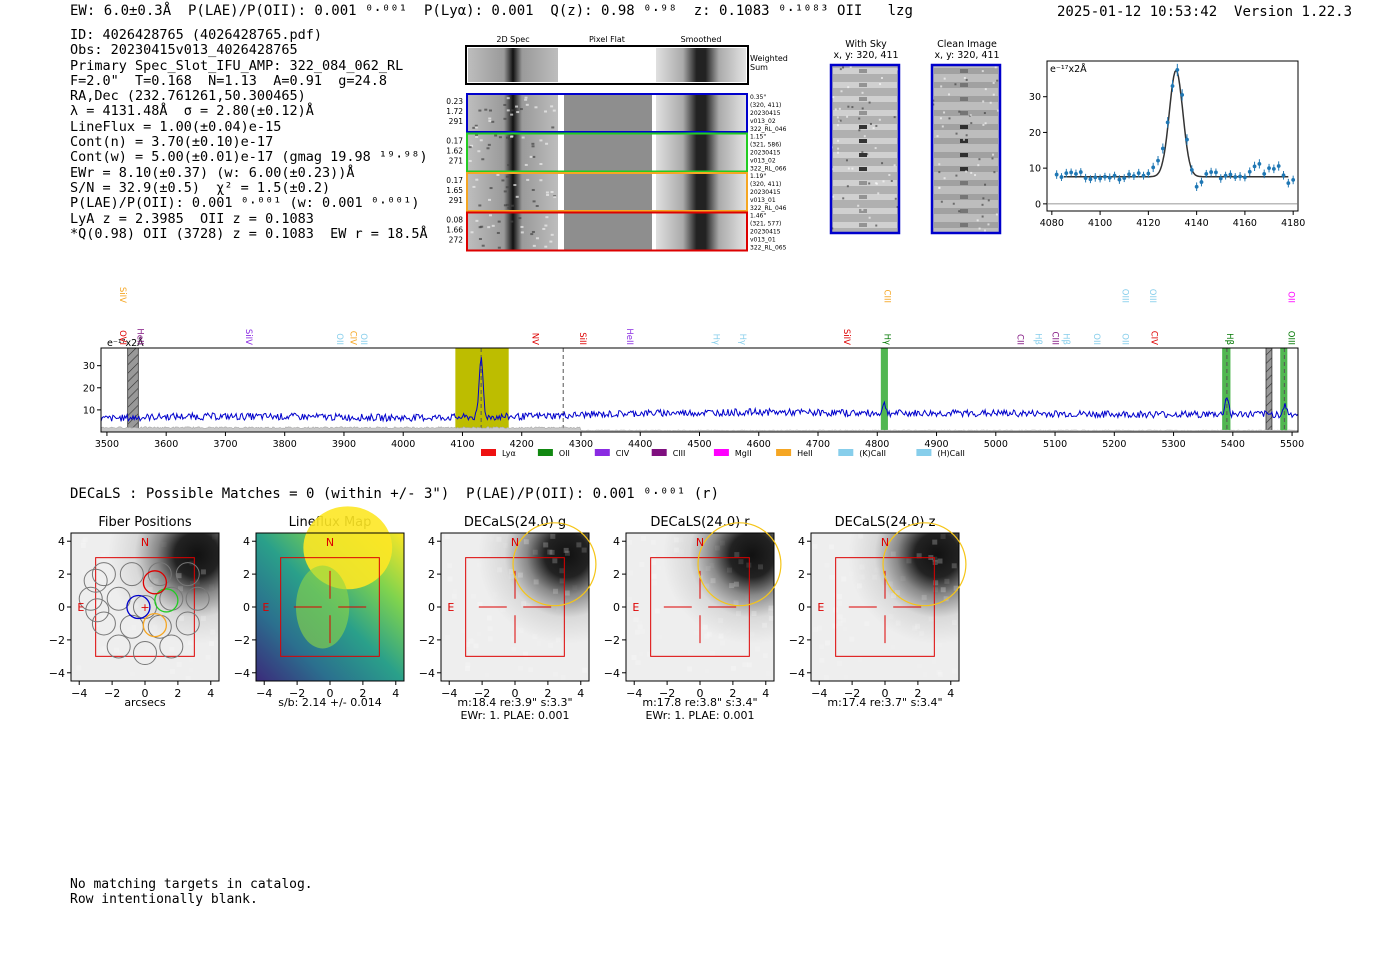  I want to click on imaging-xtick-label: −2, so click(297, 693).